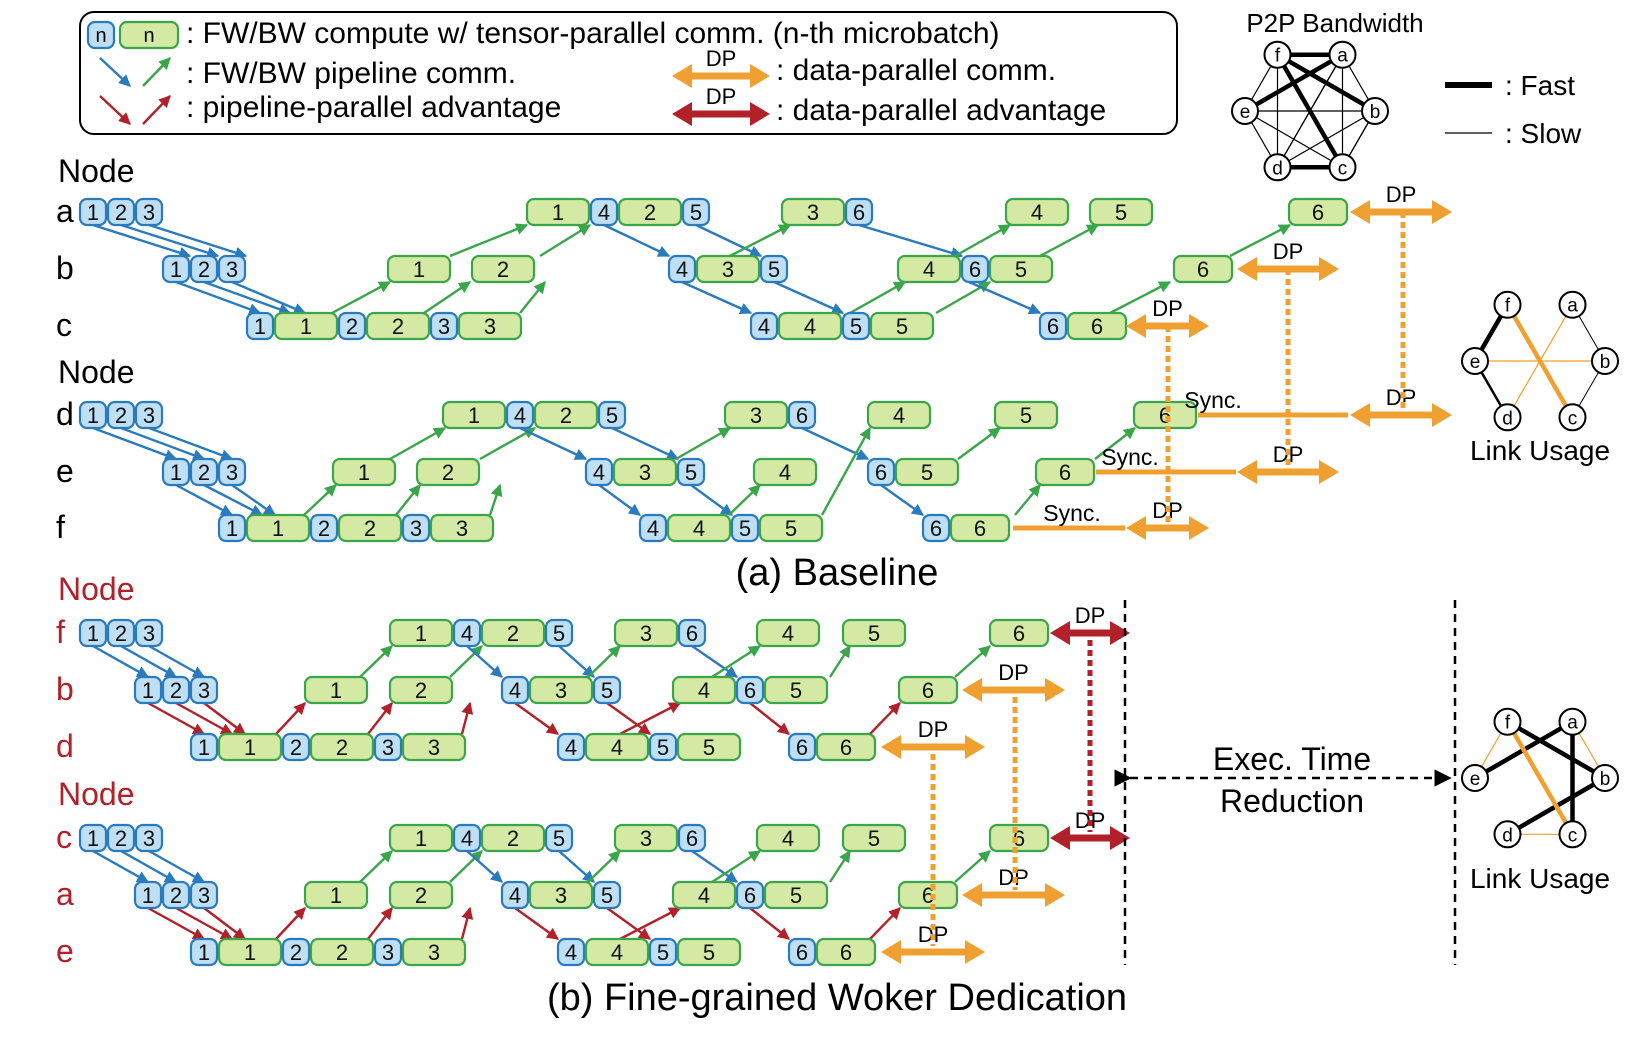 Image resolution: width=1645 pixels, height=1037 pixels. What do you see at coordinates (96, 794) in the screenshot?
I see `node-header-d: Node` at bounding box center [96, 794].